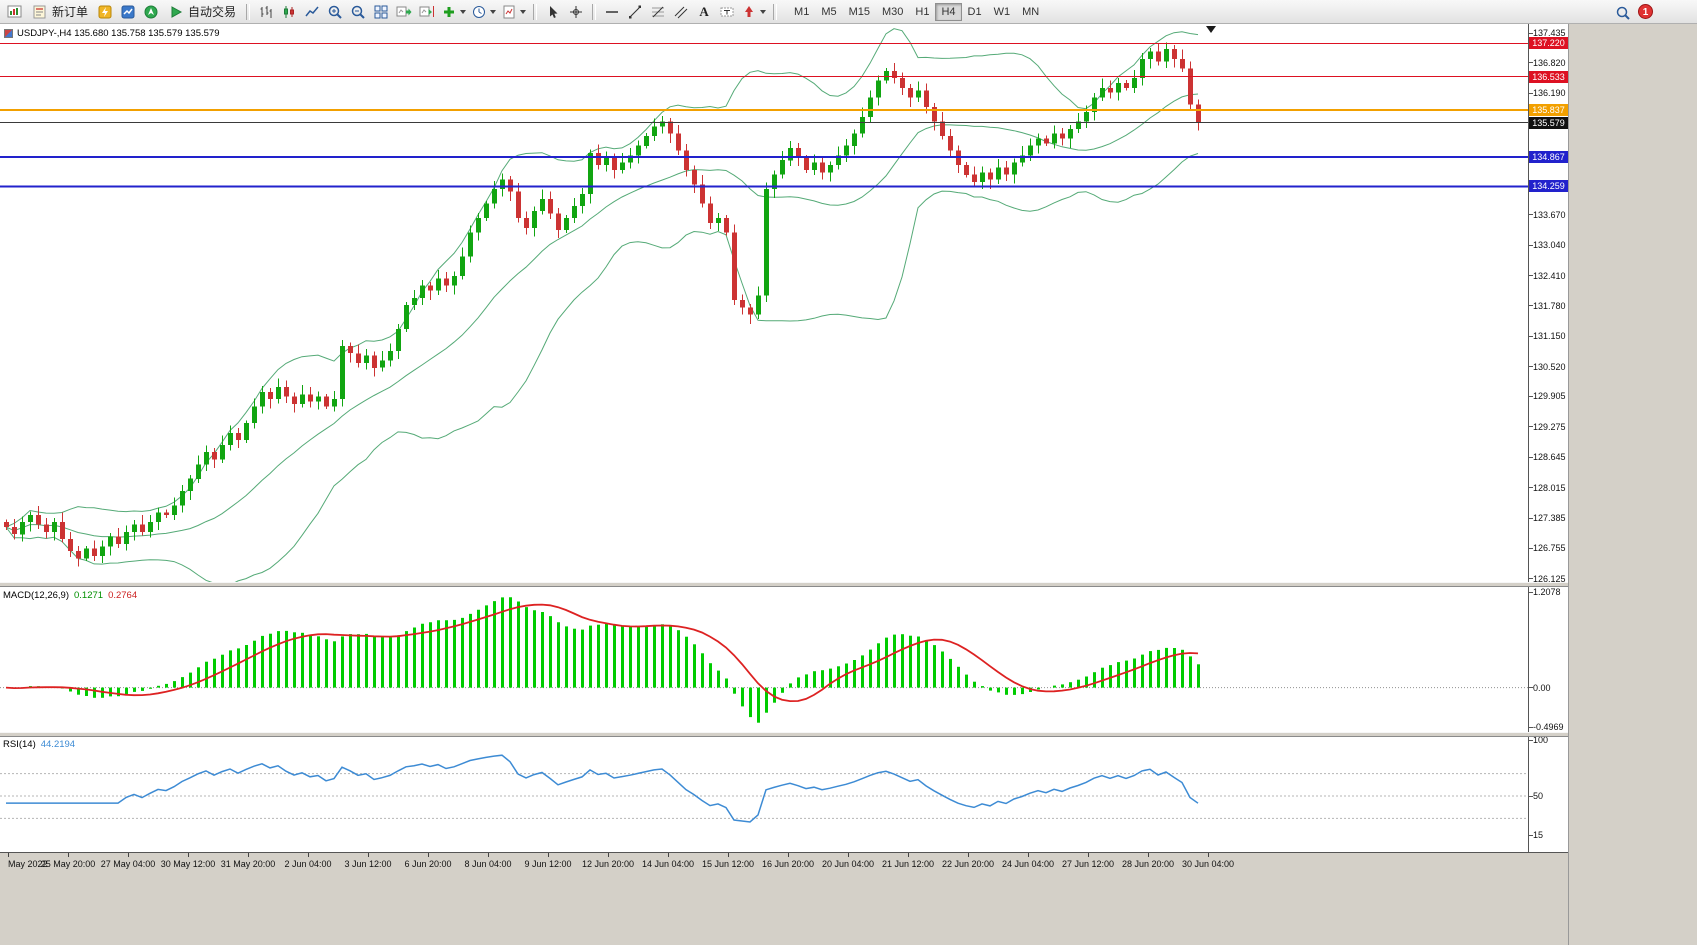 The height and width of the screenshot is (945, 1697). Describe the element at coordinates (509, 11) in the screenshot. I see `templates-icon` at that location.